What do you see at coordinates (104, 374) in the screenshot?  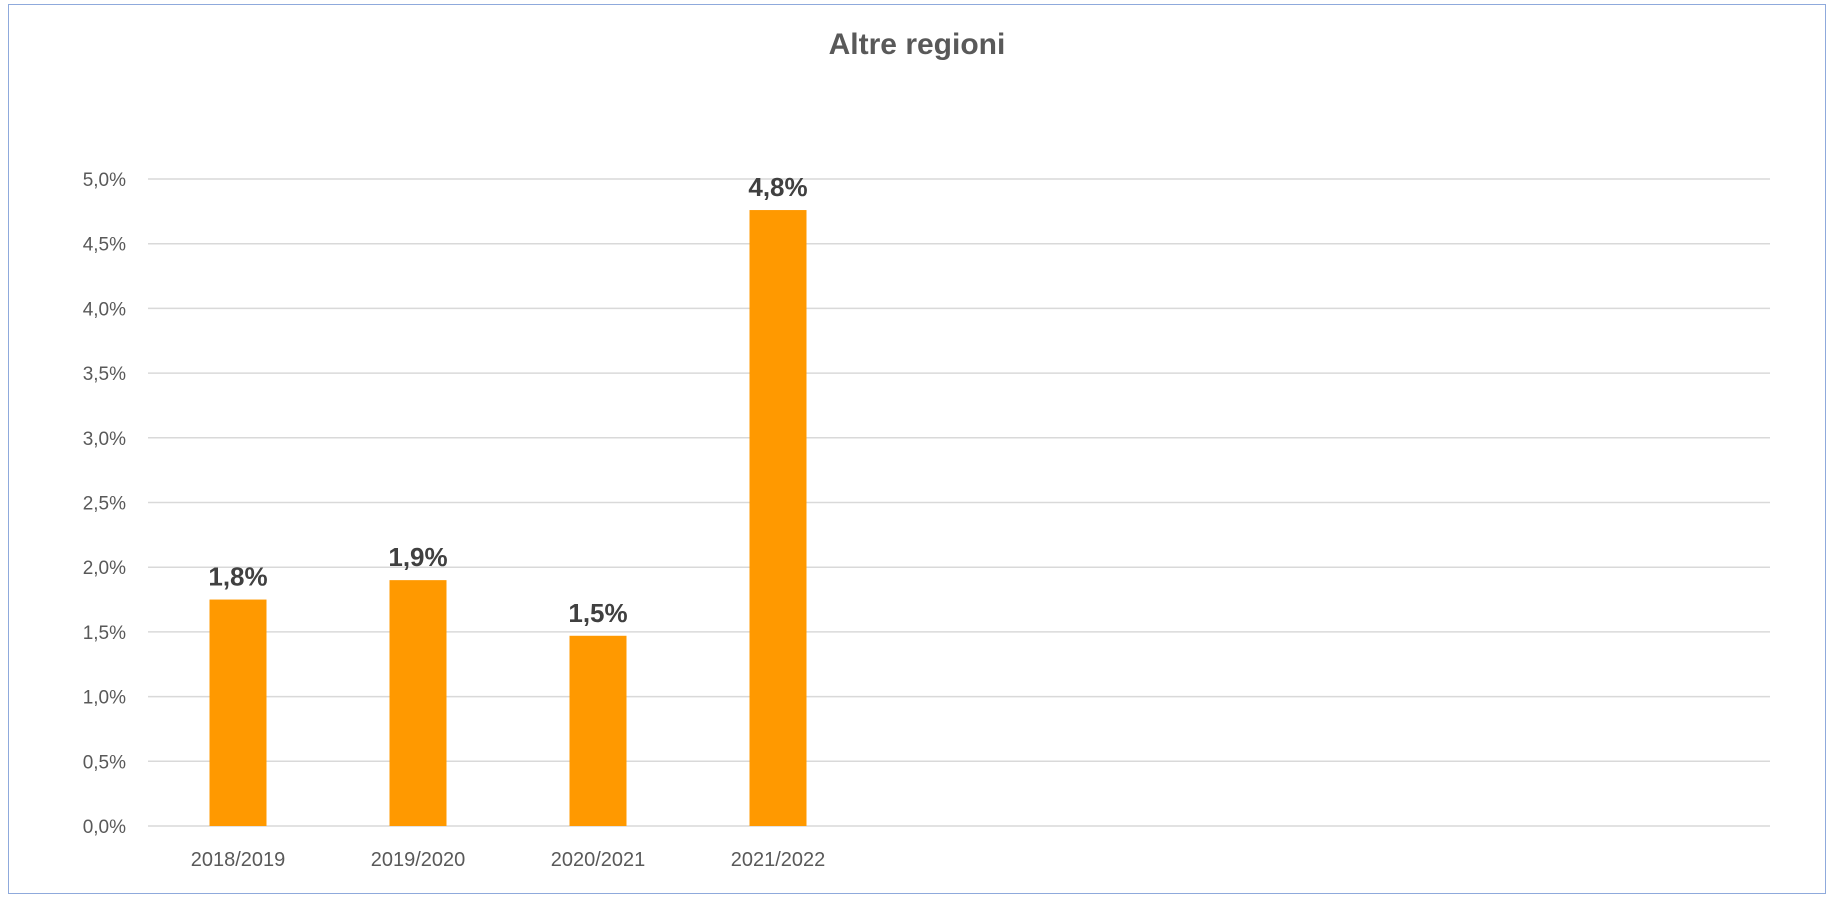 I see `y-tick-label: 3,5%` at bounding box center [104, 374].